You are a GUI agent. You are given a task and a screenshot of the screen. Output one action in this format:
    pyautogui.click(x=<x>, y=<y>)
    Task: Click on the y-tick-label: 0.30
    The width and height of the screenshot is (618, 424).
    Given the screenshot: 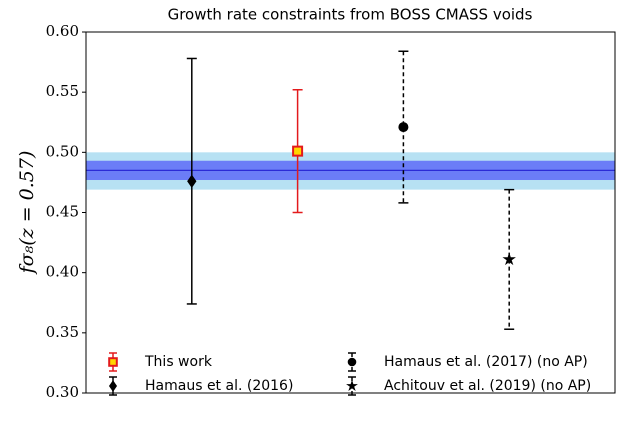 What is the action you would take?
    pyautogui.click(x=62, y=392)
    